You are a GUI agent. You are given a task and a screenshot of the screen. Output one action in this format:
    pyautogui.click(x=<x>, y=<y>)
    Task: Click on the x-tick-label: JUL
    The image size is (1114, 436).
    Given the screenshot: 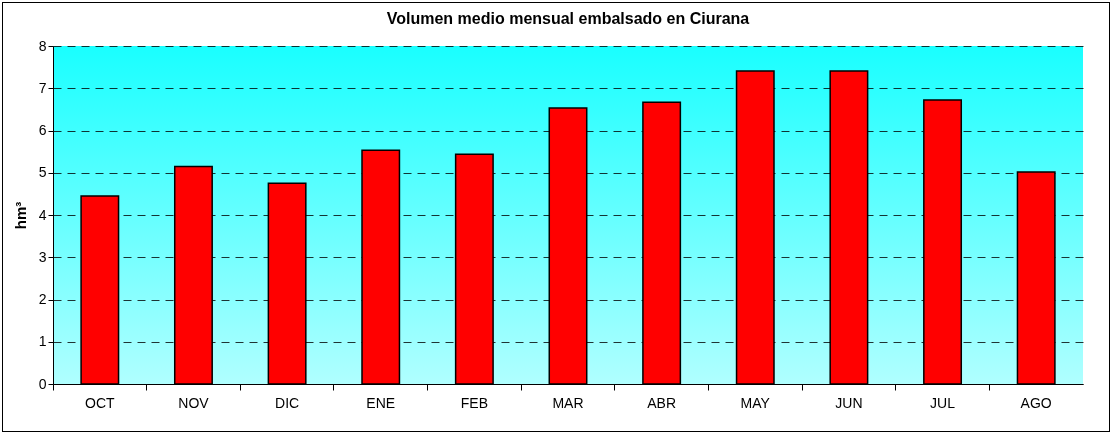 What is the action you would take?
    pyautogui.click(x=943, y=402)
    